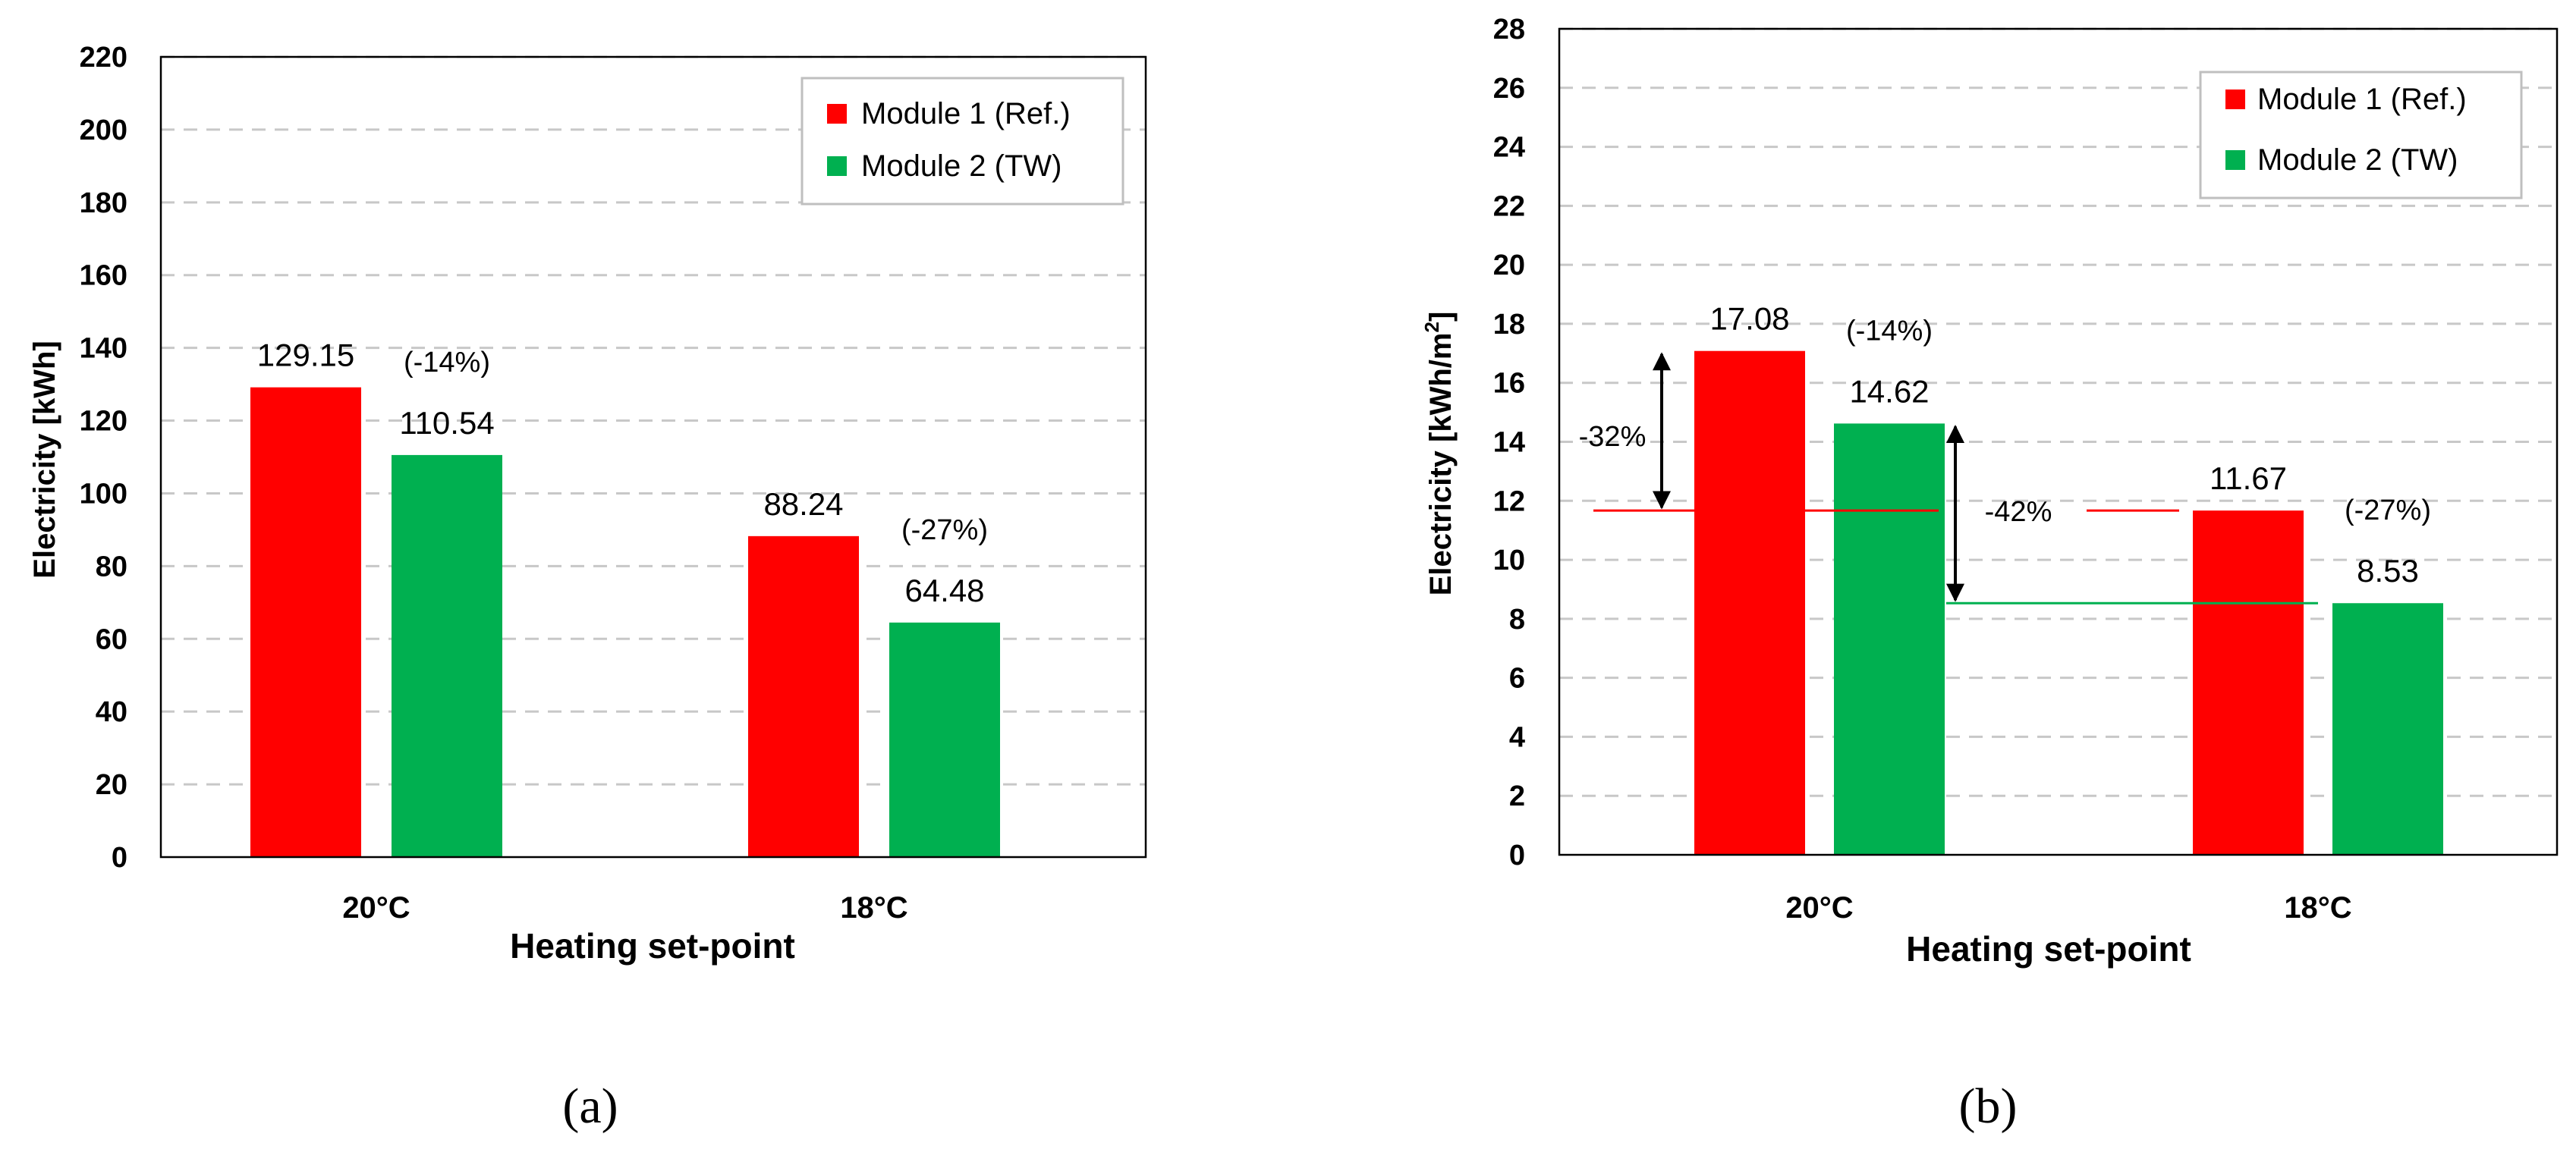 This screenshot has height=1162, width=2576. What do you see at coordinates (1517, 796) in the screenshot?
I see `b-ytick-label: 2` at bounding box center [1517, 796].